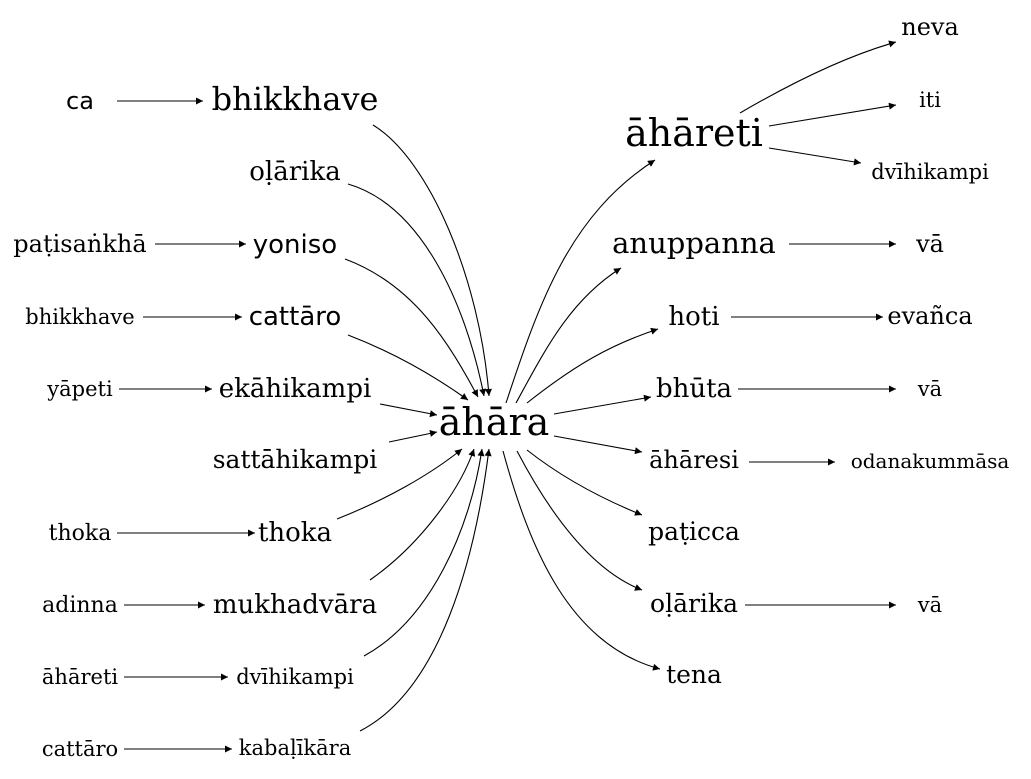 This screenshot has height=779, width=1031. Describe the element at coordinates (80, 677) in the screenshot. I see `node-left-source-8: āhāreti` at that location.